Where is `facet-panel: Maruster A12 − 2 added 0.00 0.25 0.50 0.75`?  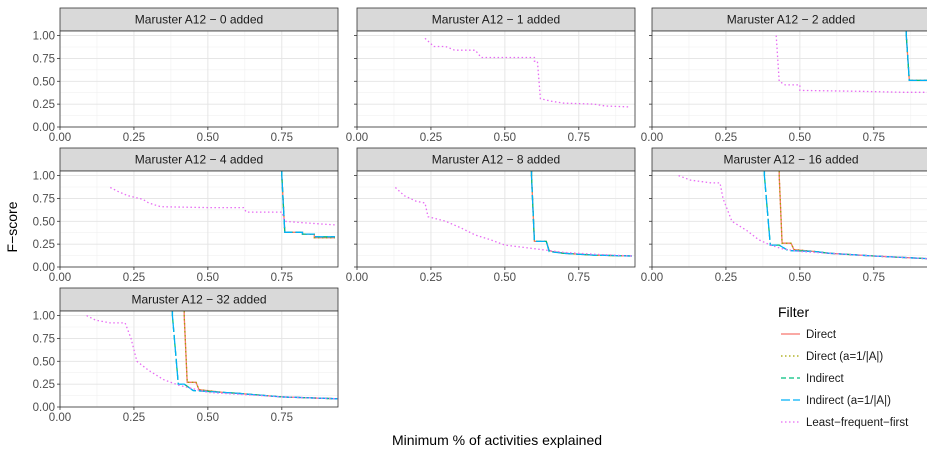 facet-panel: Maruster A12 − 2 added 0.00 0.25 0.50 0.75 is located at coordinates (784, 75).